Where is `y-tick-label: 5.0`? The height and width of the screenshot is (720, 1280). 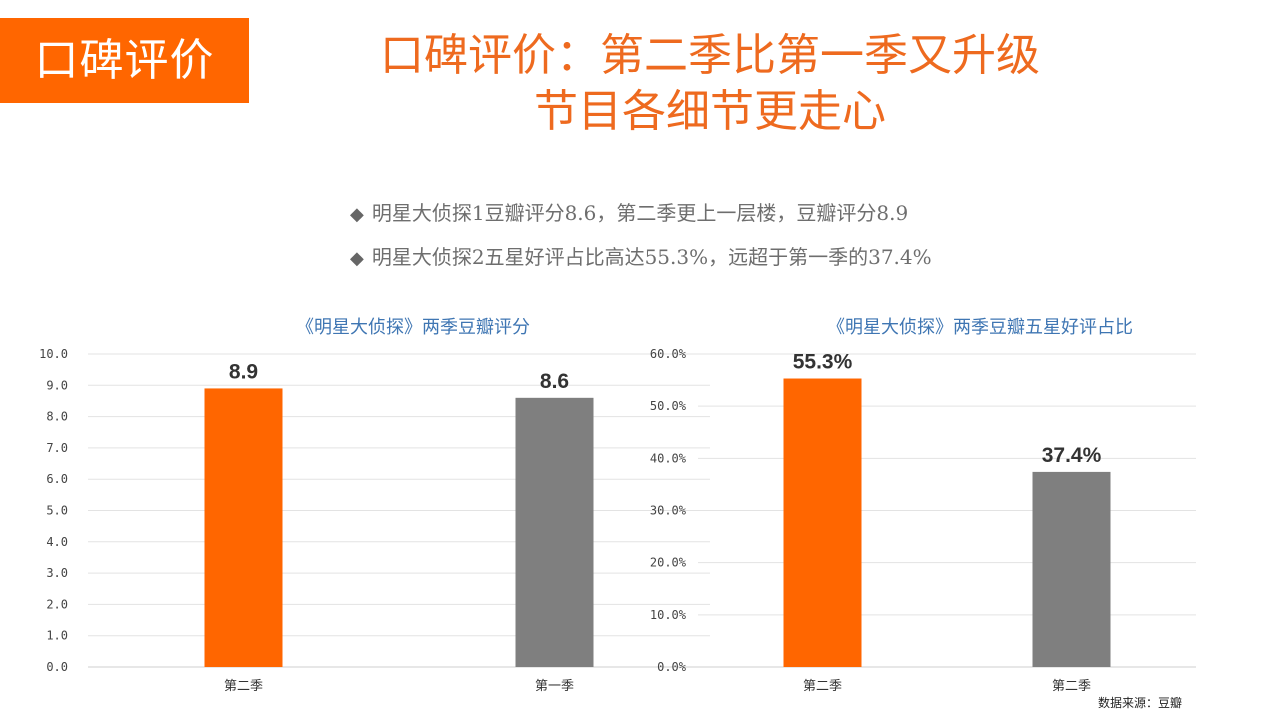 y-tick-label: 5.0 is located at coordinates (57, 511).